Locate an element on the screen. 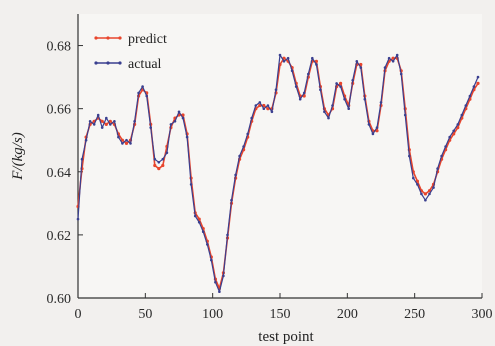 The image size is (495, 346). x-tick-label: 250 is located at coordinates (414, 314).